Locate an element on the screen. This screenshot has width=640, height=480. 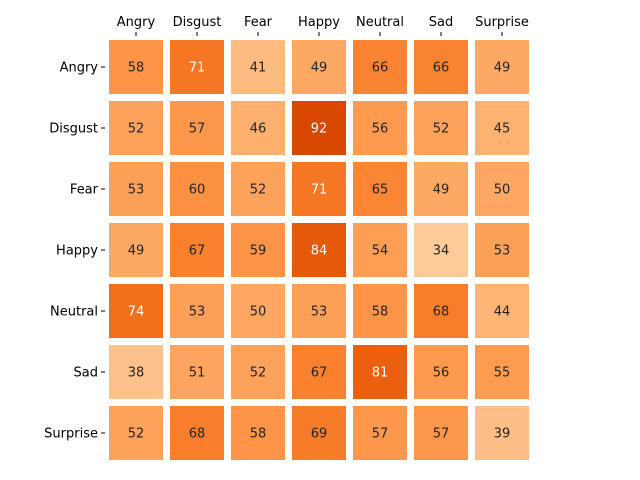
cell-value-label-disgust-fear: 46 is located at coordinates (258, 129).